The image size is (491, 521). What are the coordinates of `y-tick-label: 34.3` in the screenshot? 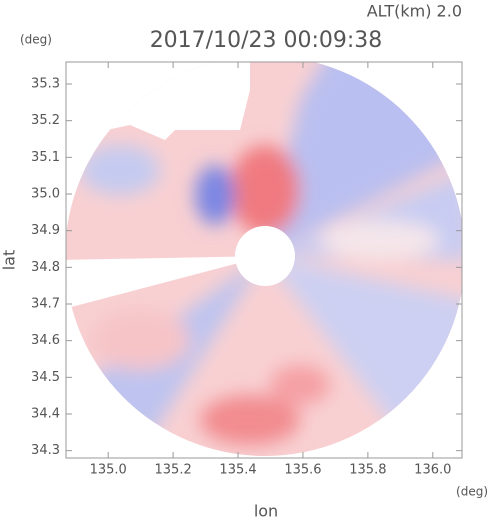 It's located at (45, 450).